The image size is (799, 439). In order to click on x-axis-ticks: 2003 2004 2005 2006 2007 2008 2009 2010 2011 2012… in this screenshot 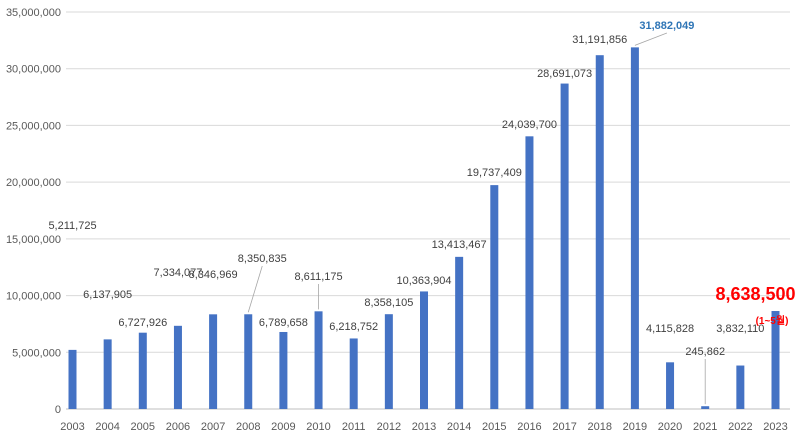, I will do `click(423, 427)`.